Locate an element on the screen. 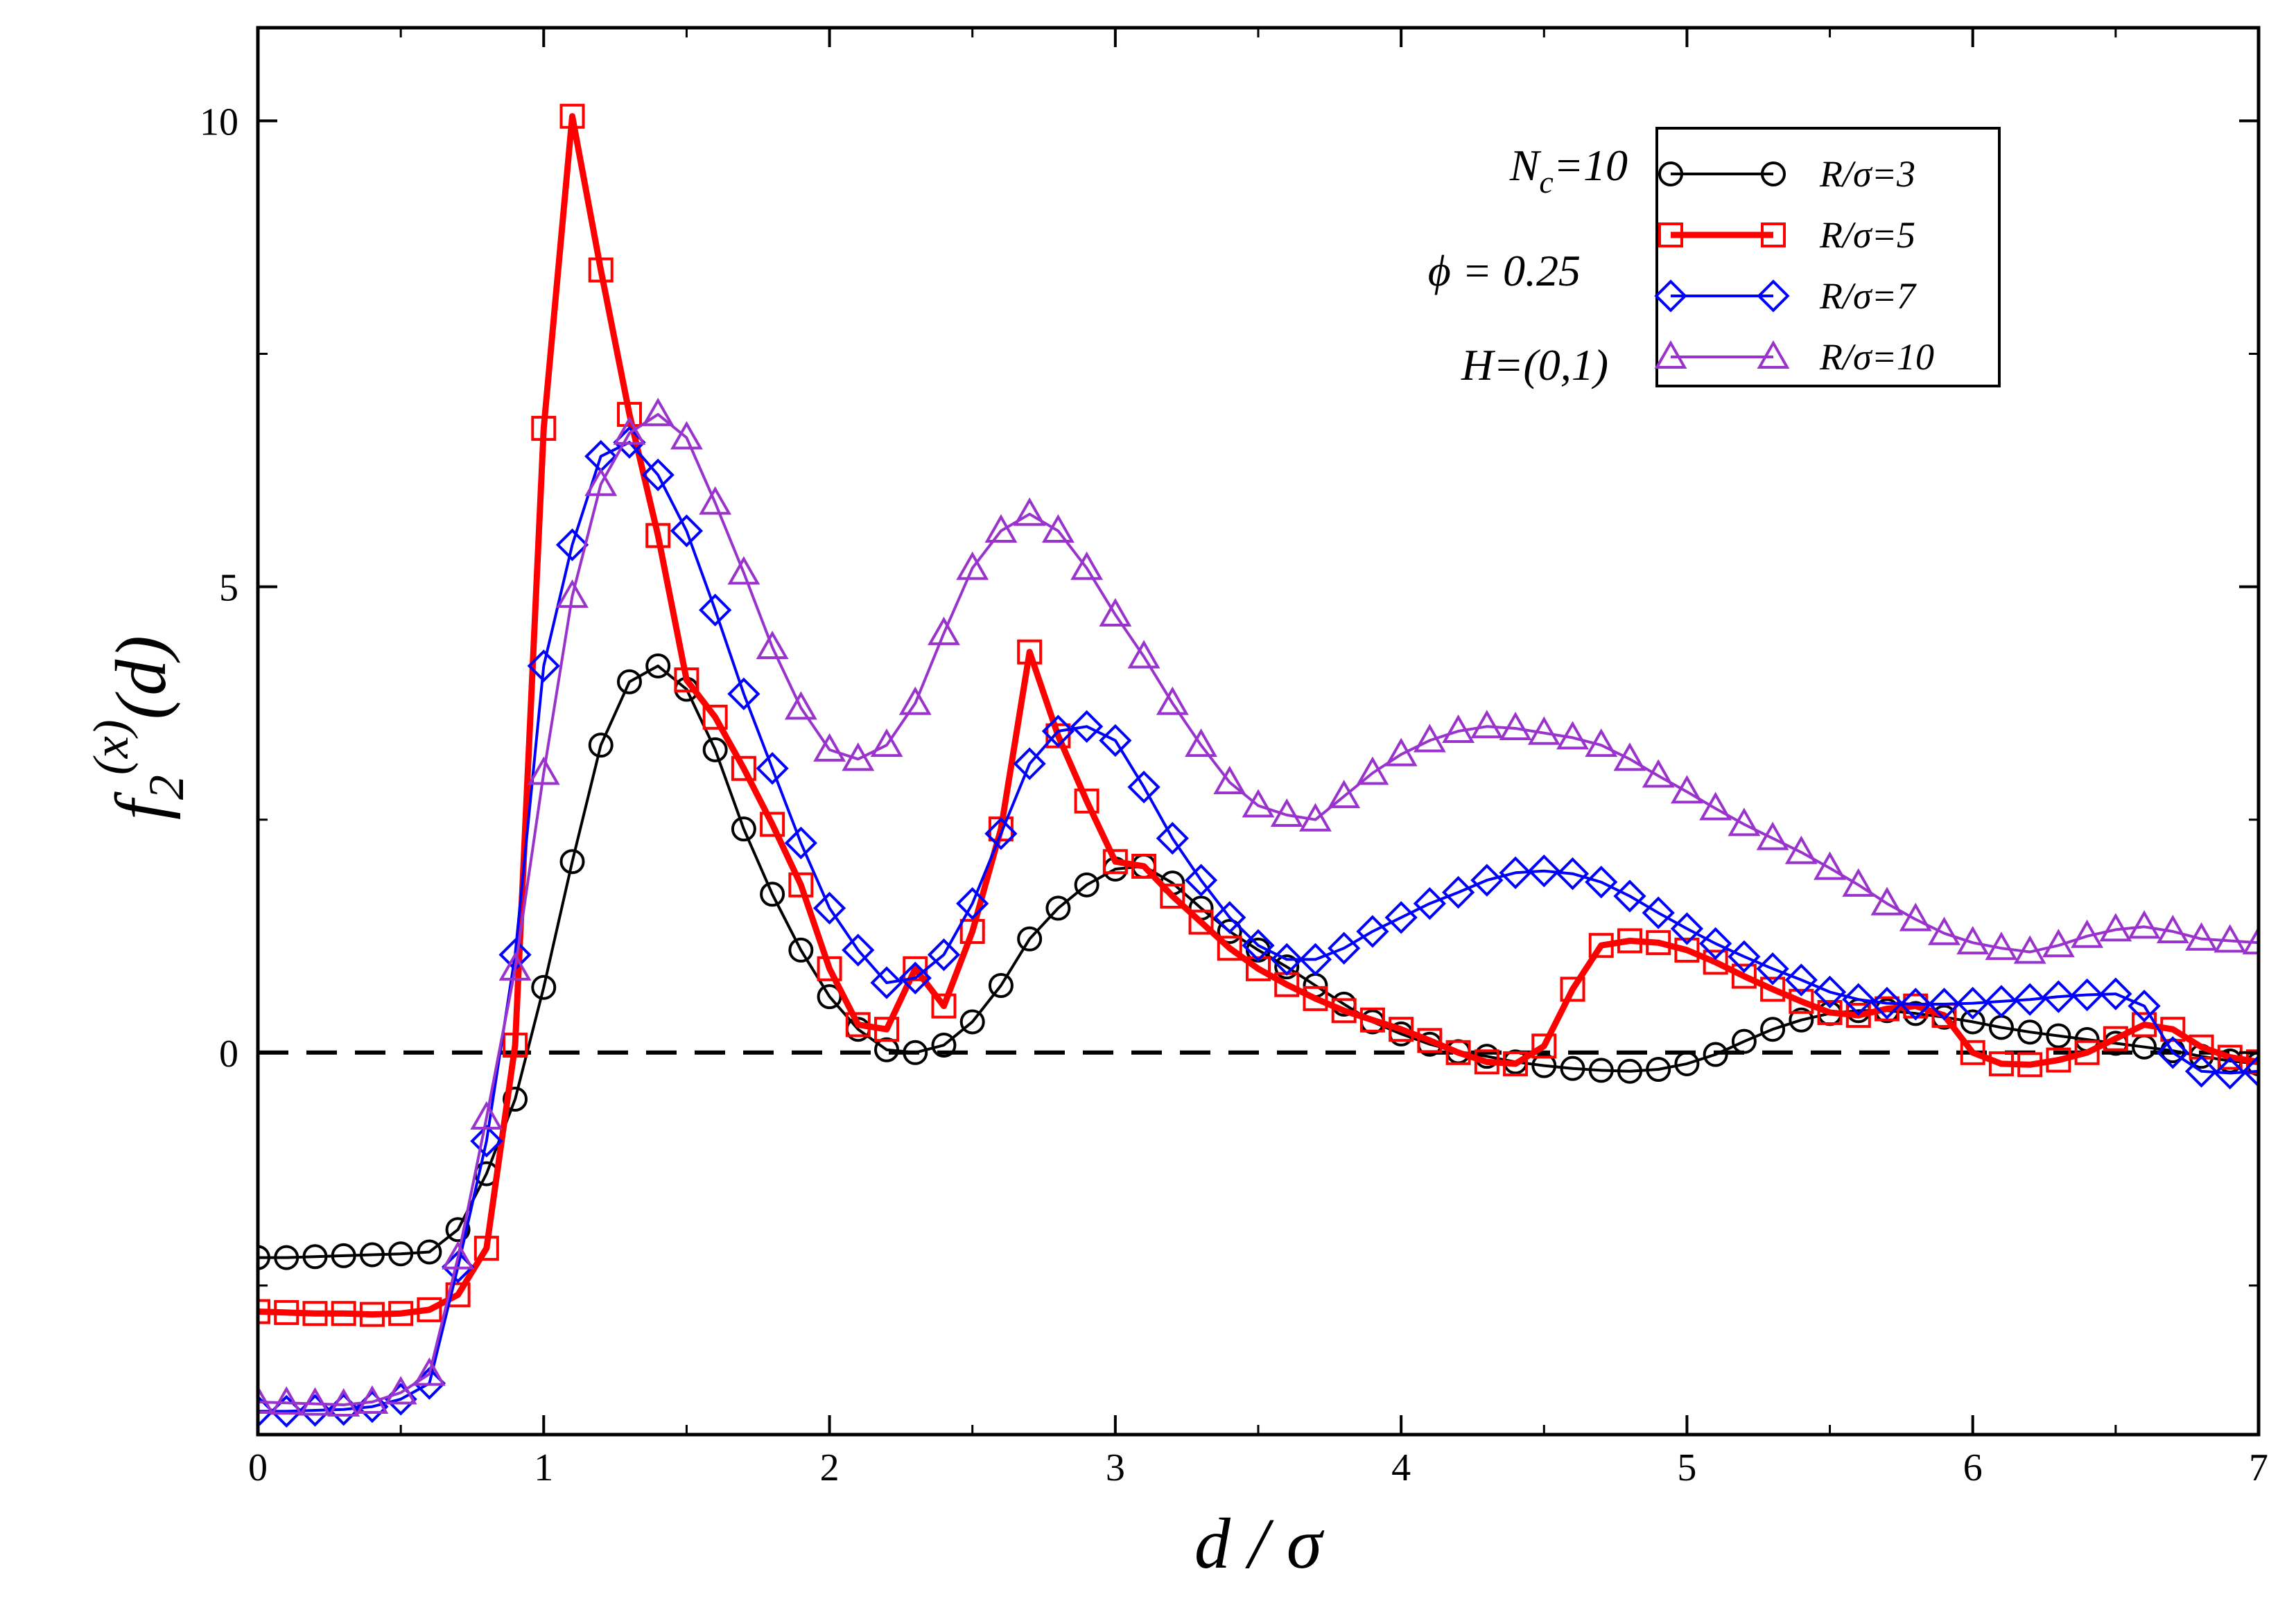 This screenshot has width=2296, height=1603. annotation-h: H=(0,1) is located at coordinates (1534, 364).